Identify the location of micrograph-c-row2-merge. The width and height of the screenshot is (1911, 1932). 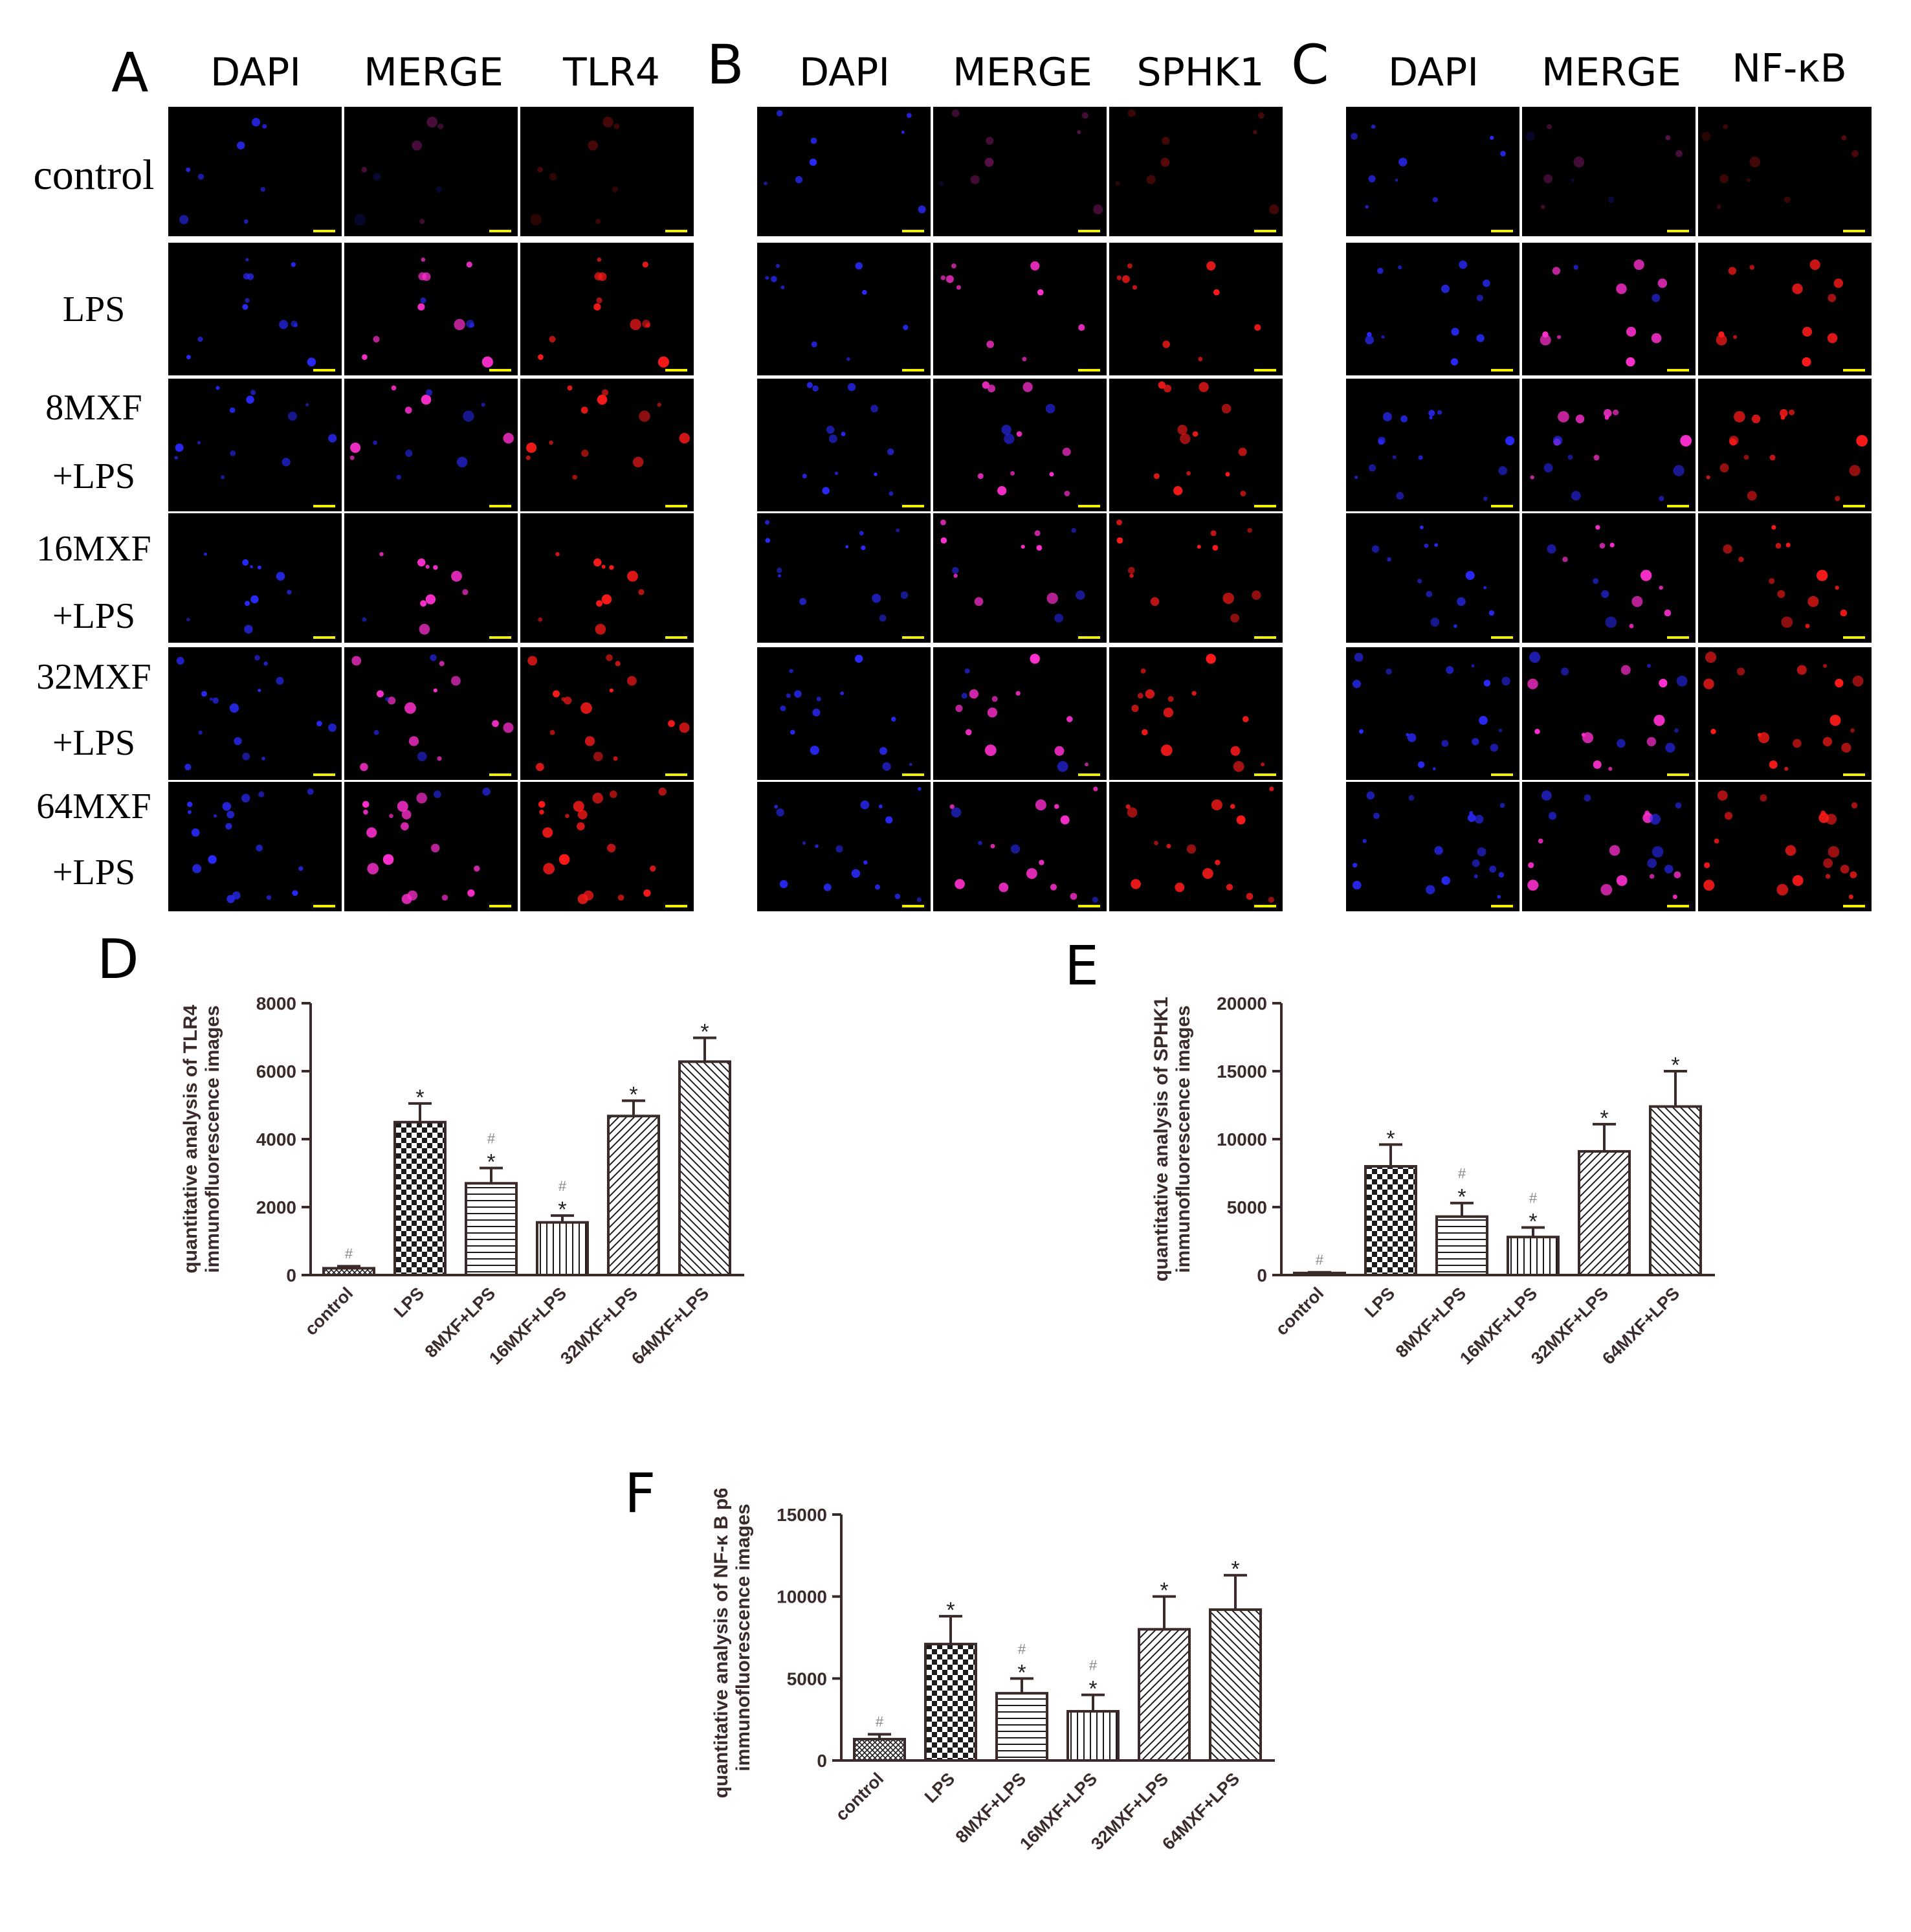
(1609, 309).